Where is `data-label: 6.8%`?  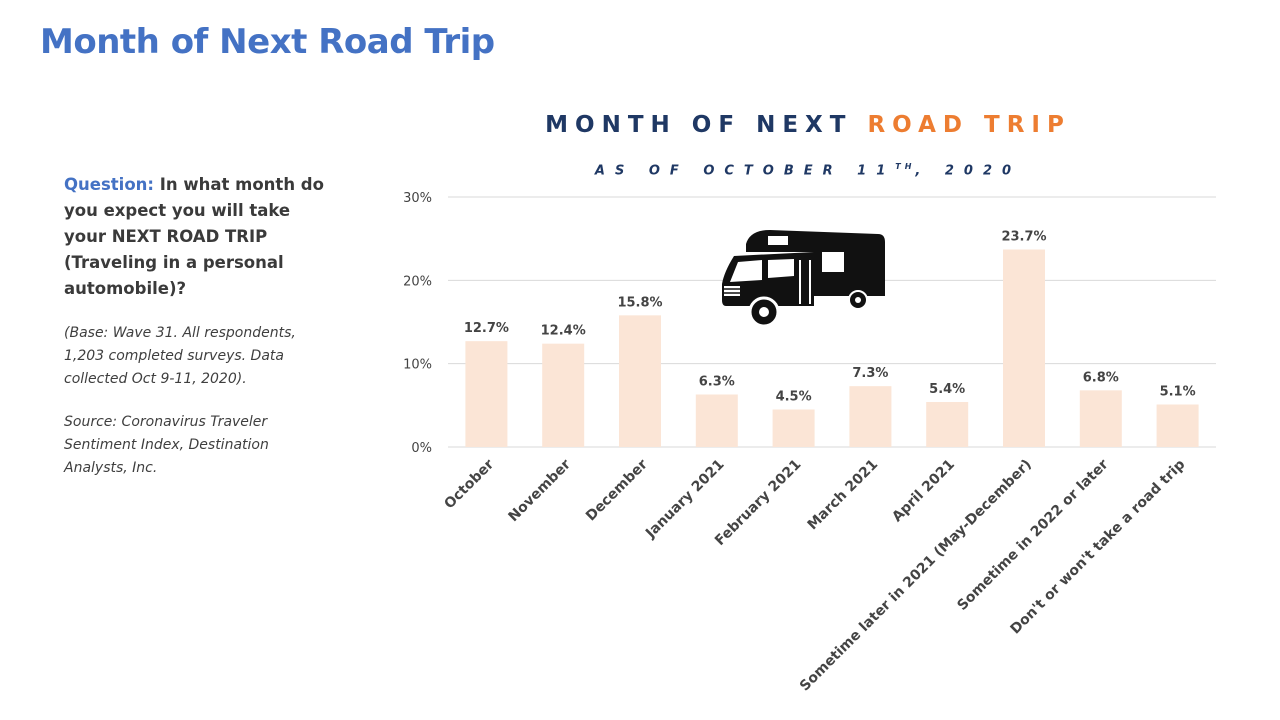
data-label: 6.8% is located at coordinates (1101, 377).